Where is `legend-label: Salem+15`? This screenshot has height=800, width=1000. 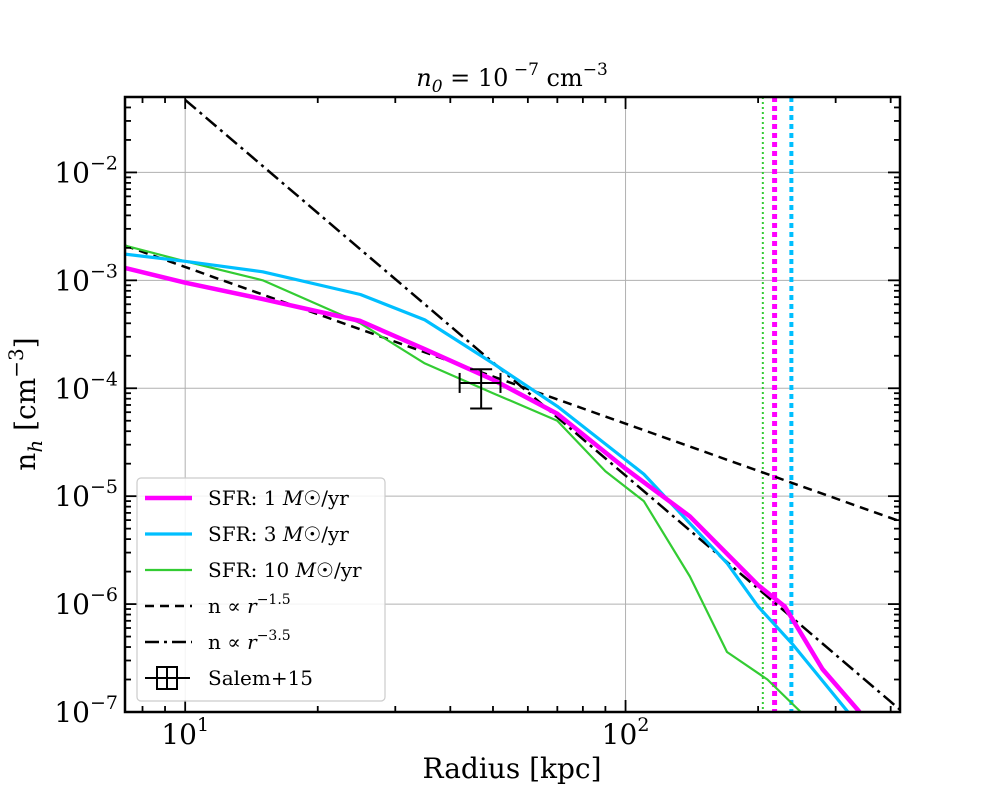
legend-label: Salem+15 is located at coordinates (260, 678).